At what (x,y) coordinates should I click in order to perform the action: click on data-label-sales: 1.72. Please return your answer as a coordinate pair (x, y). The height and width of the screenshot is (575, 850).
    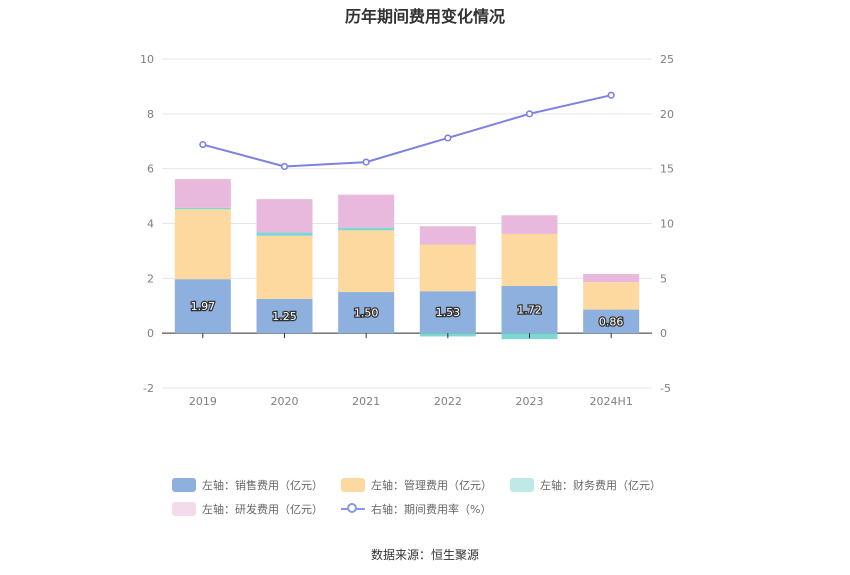
    Looking at the image, I should click on (529, 310).